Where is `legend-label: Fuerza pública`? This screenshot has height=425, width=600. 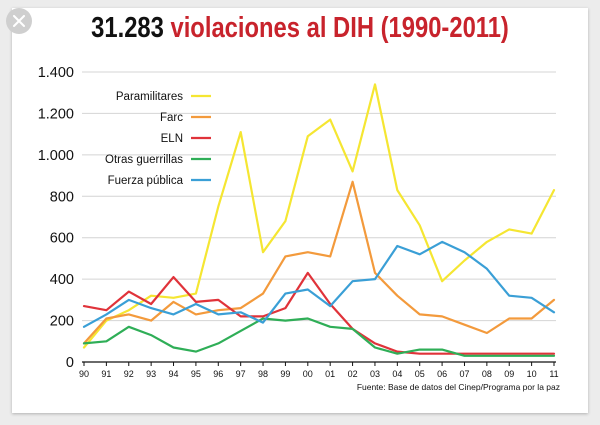
legend-label: Fuerza pública is located at coordinates (146, 181).